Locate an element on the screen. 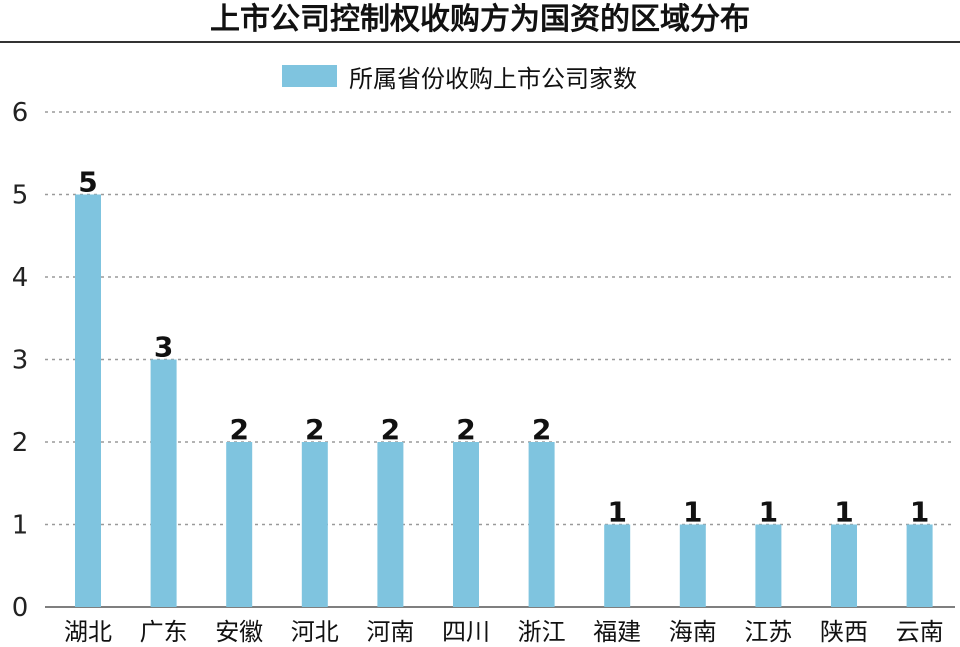 This screenshot has height=647, width=960. x-tick-label: 河北 is located at coordinates (315, 632).